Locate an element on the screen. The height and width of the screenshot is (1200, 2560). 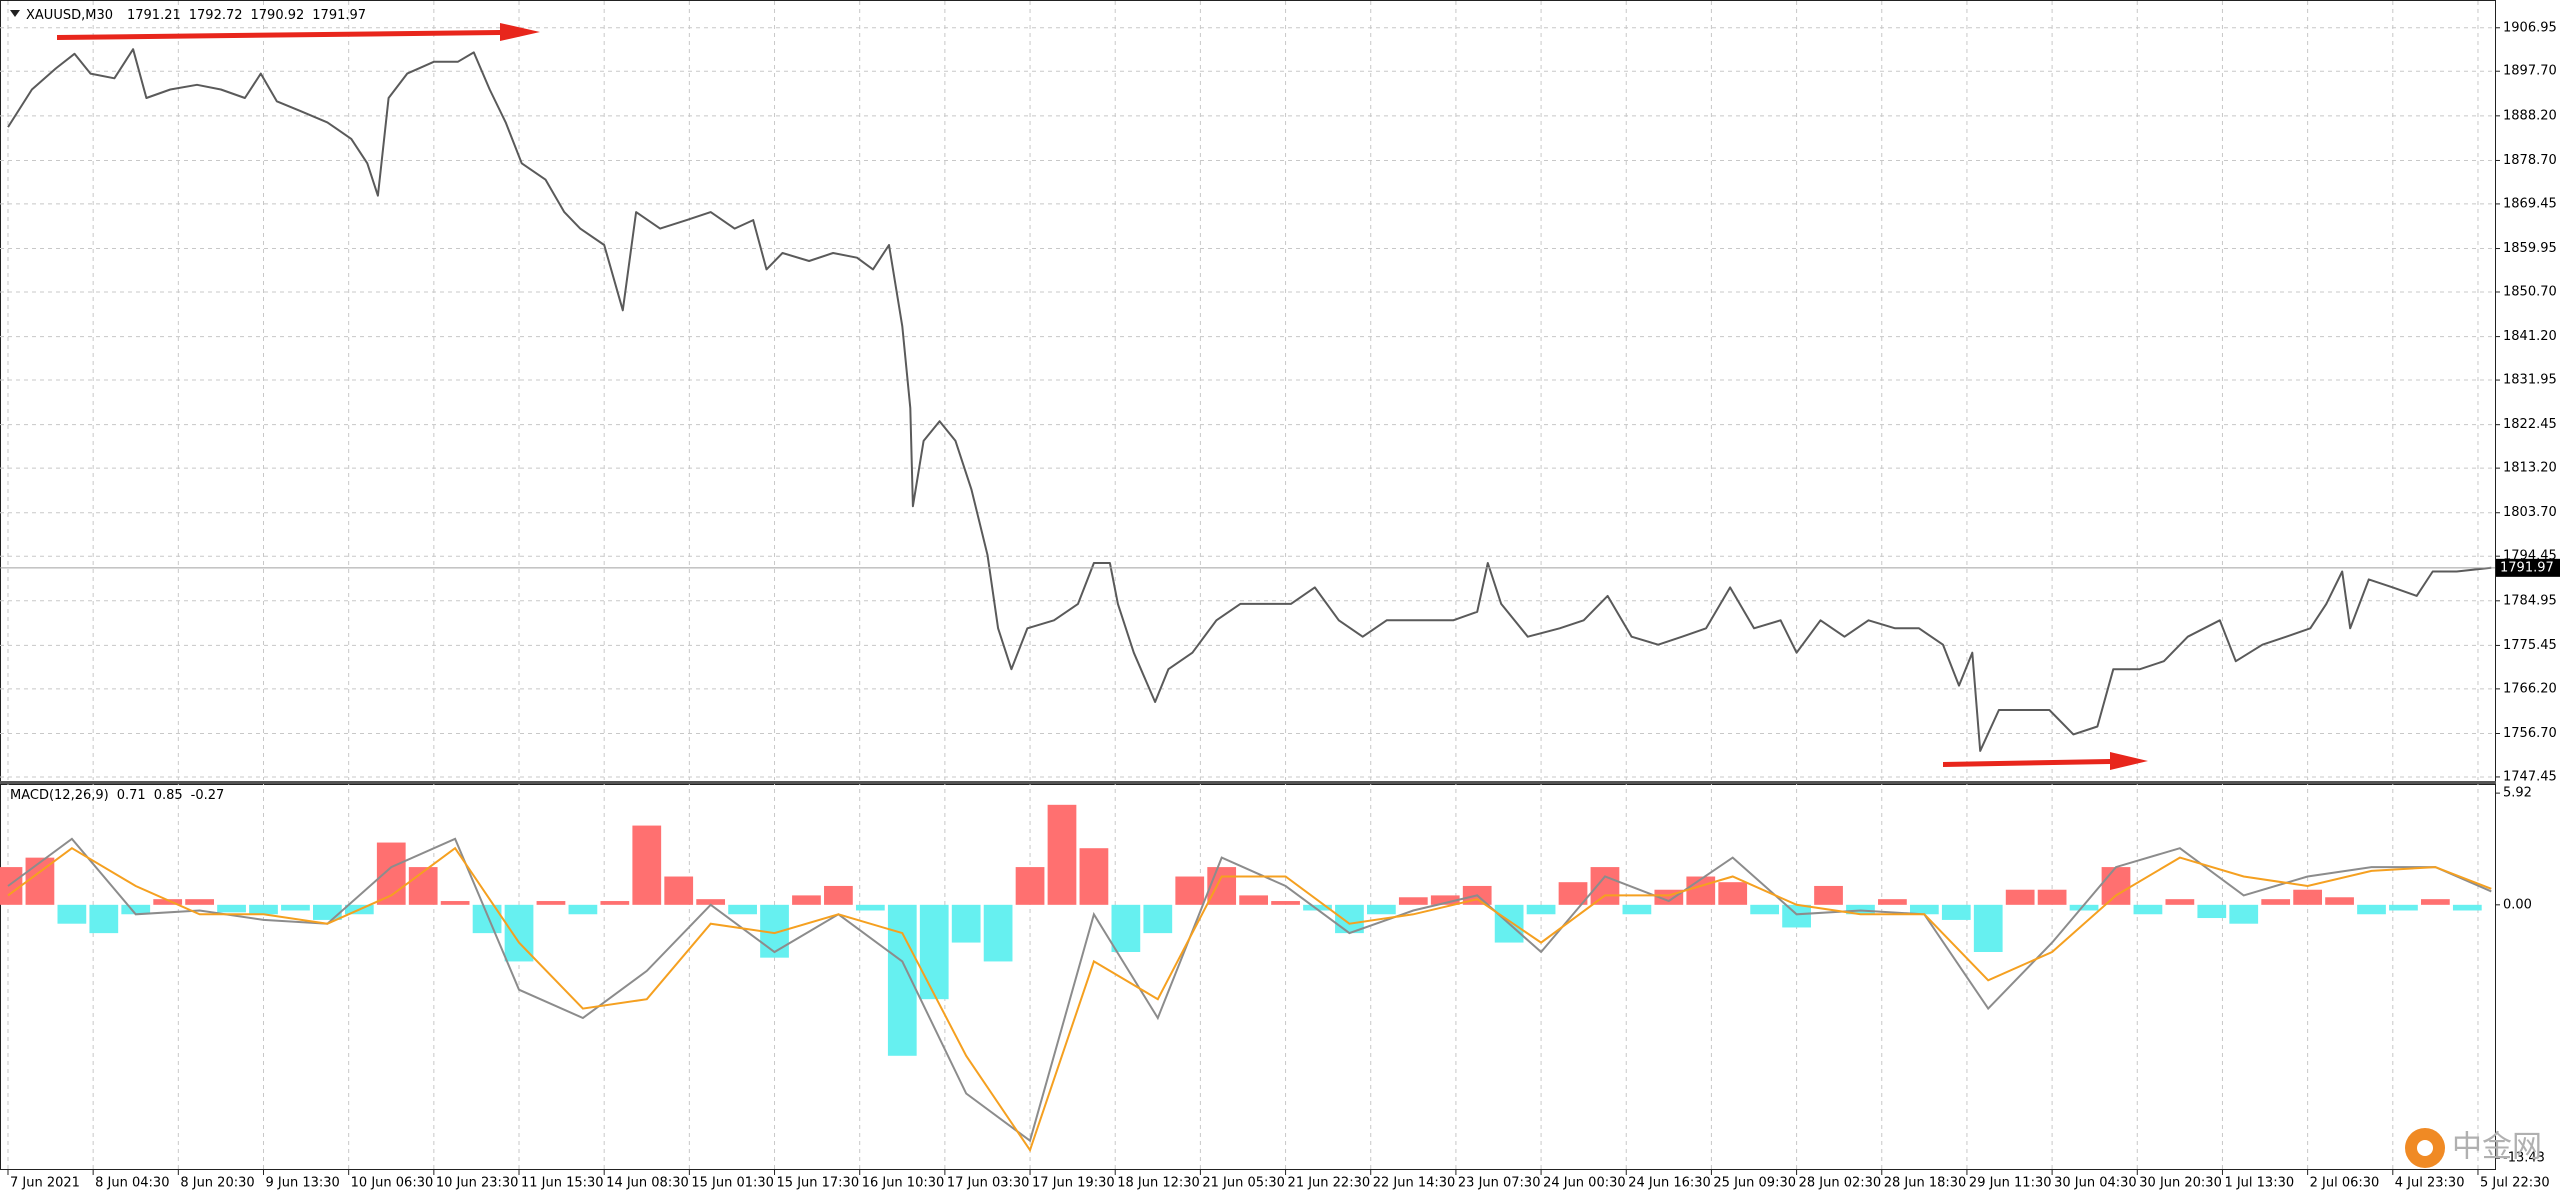
x-tick-label: 25 Jun 09:30 is located at coordinates (1754, 1183).